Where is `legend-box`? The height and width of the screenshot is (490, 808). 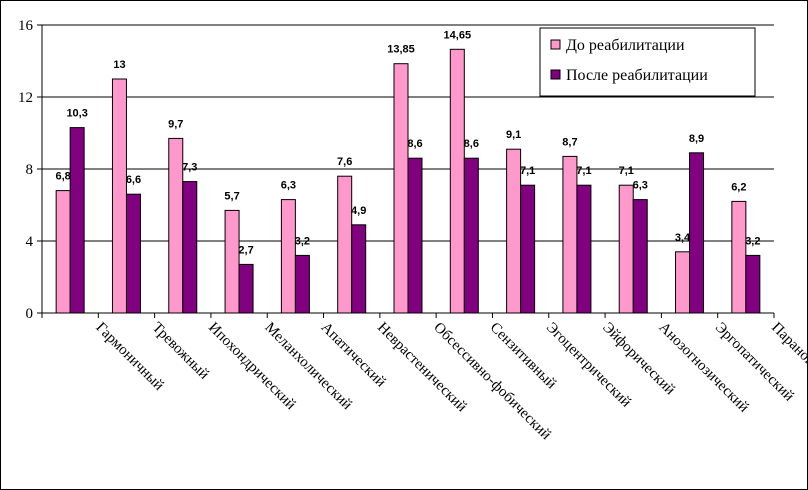 legend-box is located at coordinates (647, 62).